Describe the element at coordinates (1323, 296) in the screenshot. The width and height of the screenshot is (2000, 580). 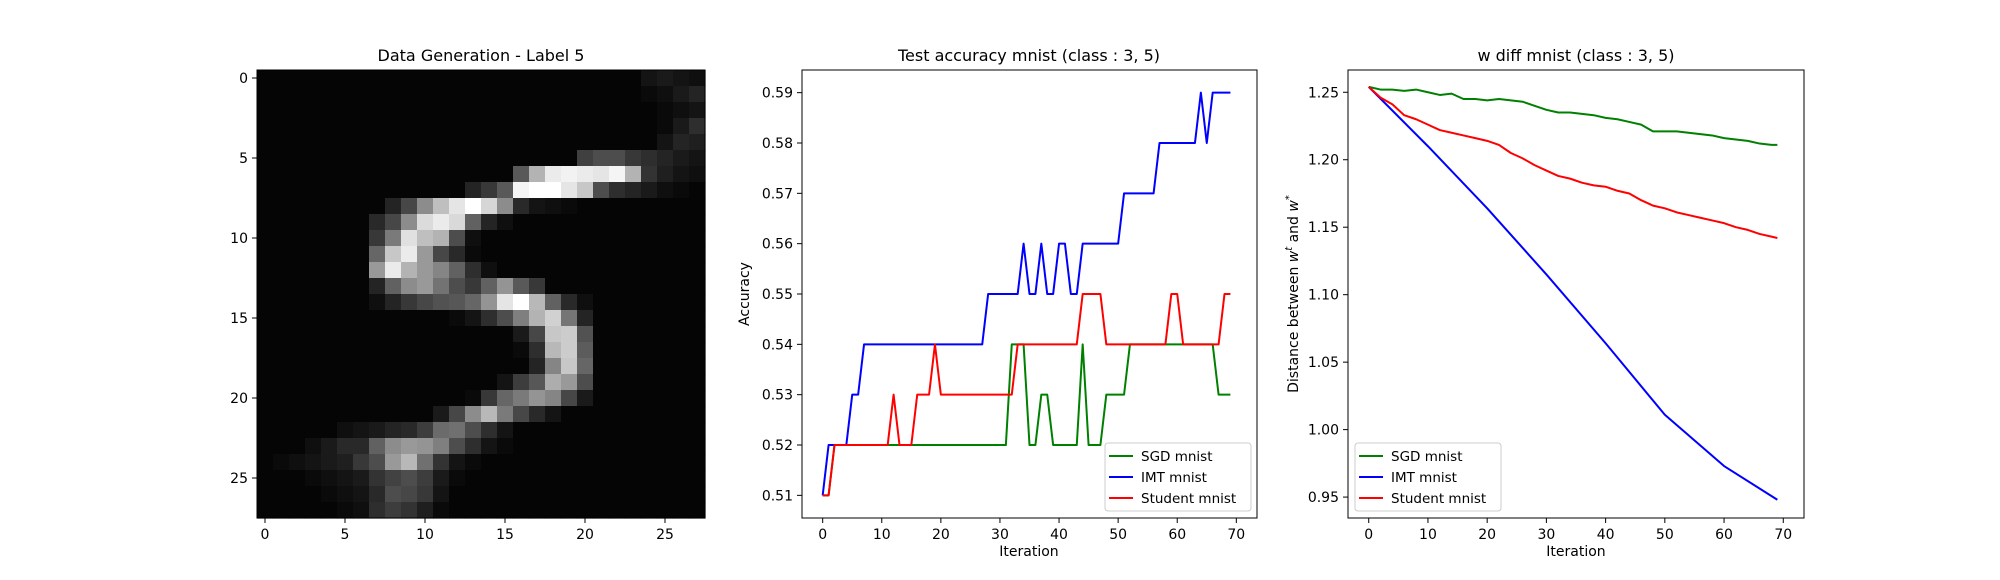
I see `wdiff-y-tick-label: 1.10` at that location.